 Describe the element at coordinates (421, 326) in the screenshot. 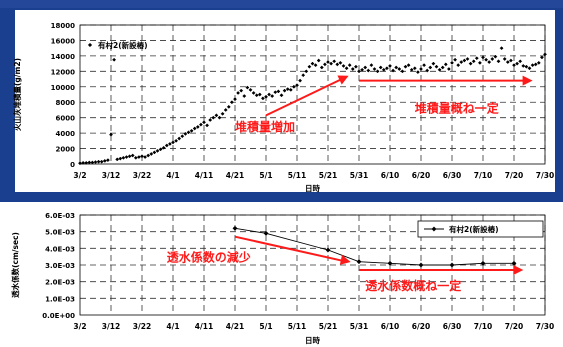

I see `chart2-xtick-label: 6/20` at that location.